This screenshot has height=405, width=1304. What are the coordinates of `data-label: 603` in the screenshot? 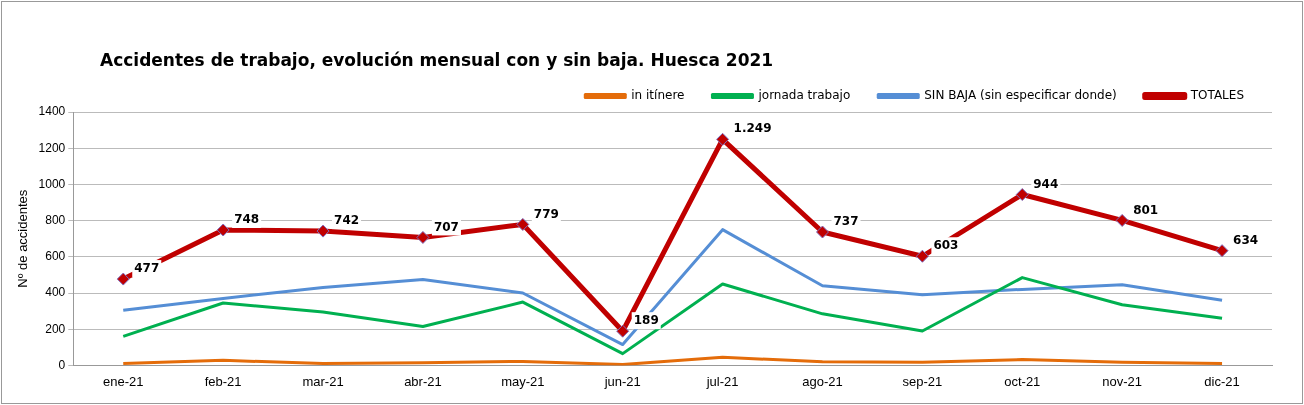 It's located at (946, 245).